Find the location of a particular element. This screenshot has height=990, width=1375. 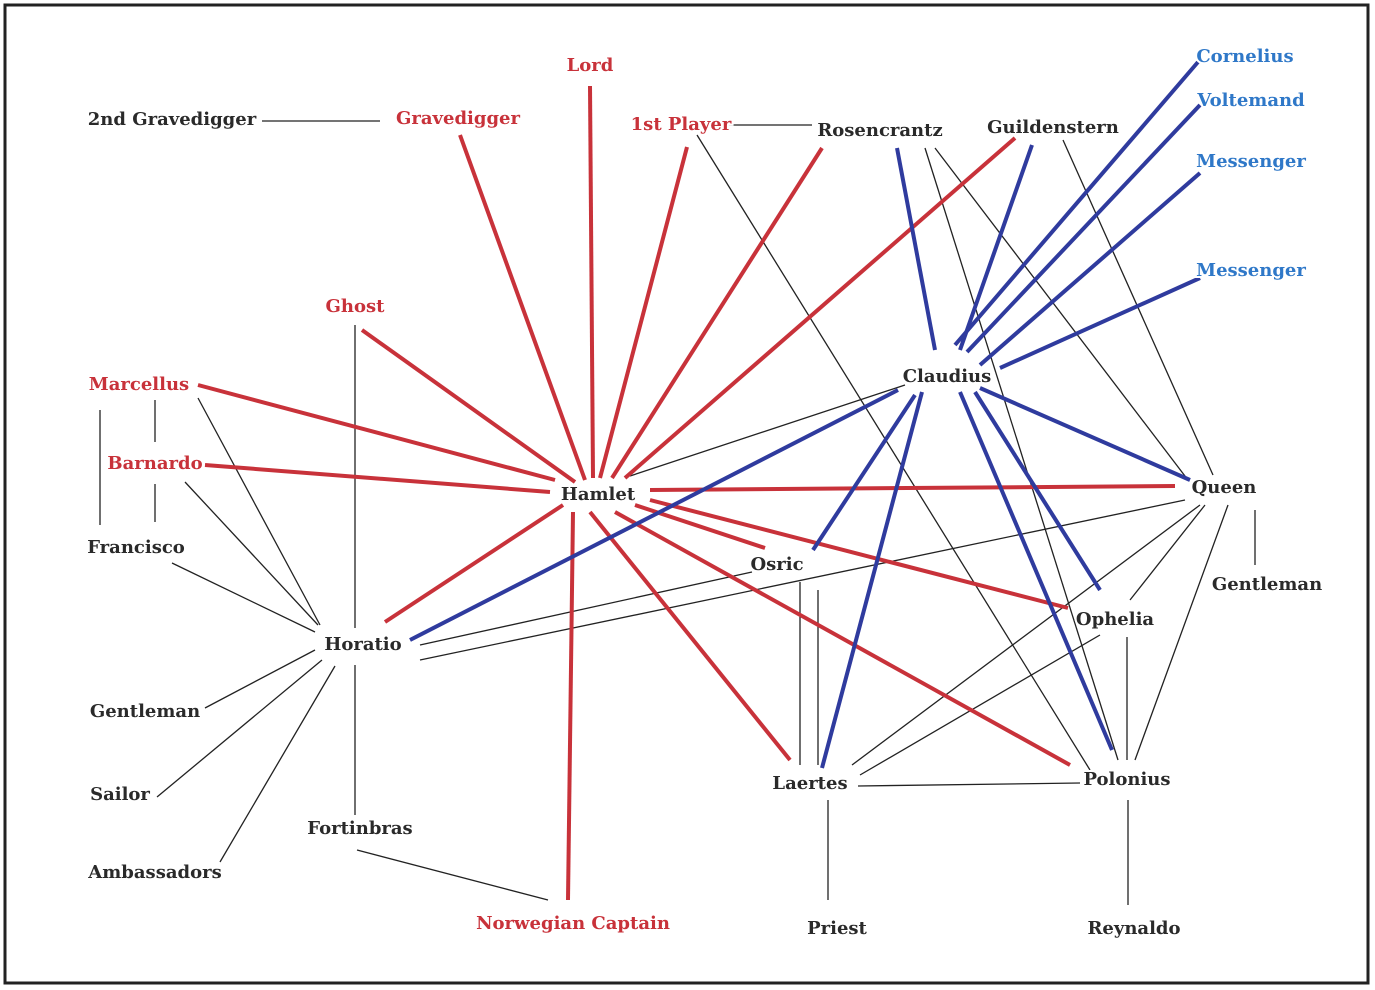

node-label: Cornelius is located at coordinates (1244, 56).